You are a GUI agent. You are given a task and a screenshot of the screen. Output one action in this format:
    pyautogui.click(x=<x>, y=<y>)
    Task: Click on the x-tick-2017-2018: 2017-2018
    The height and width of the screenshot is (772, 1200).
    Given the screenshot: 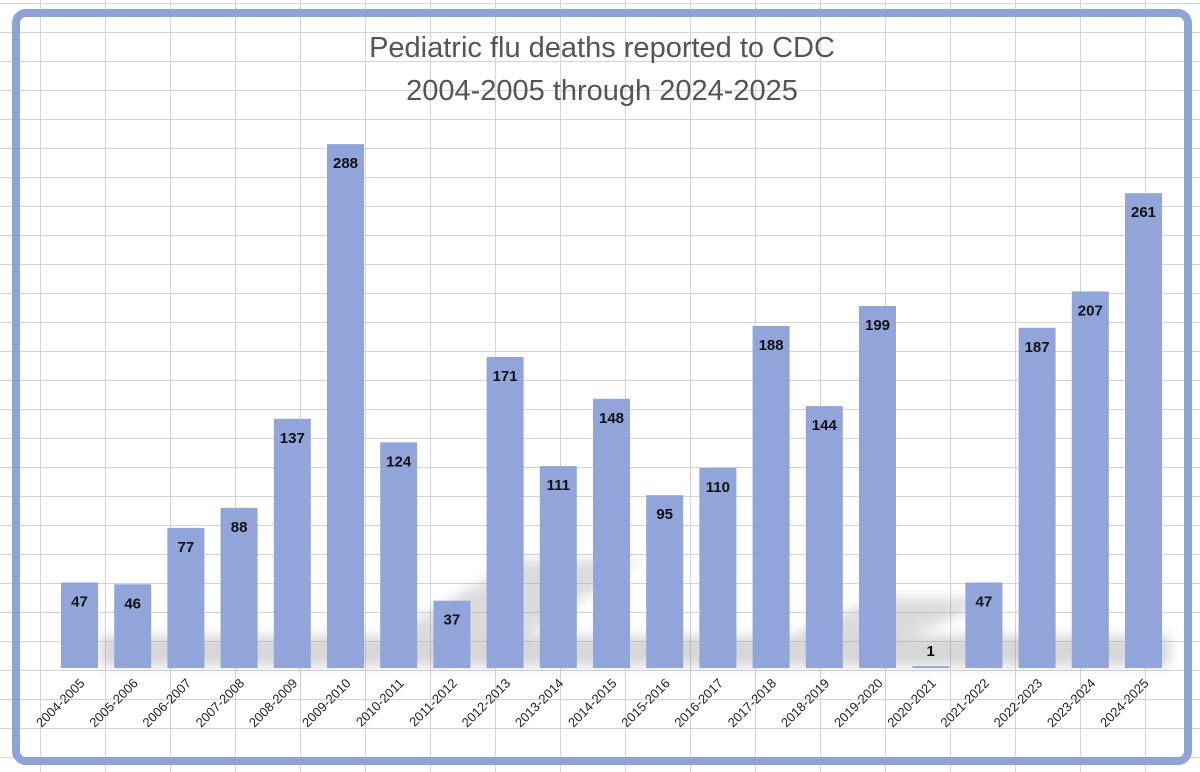 What is the action you would take?
    pyautogui.click(x=752, y=703)
    